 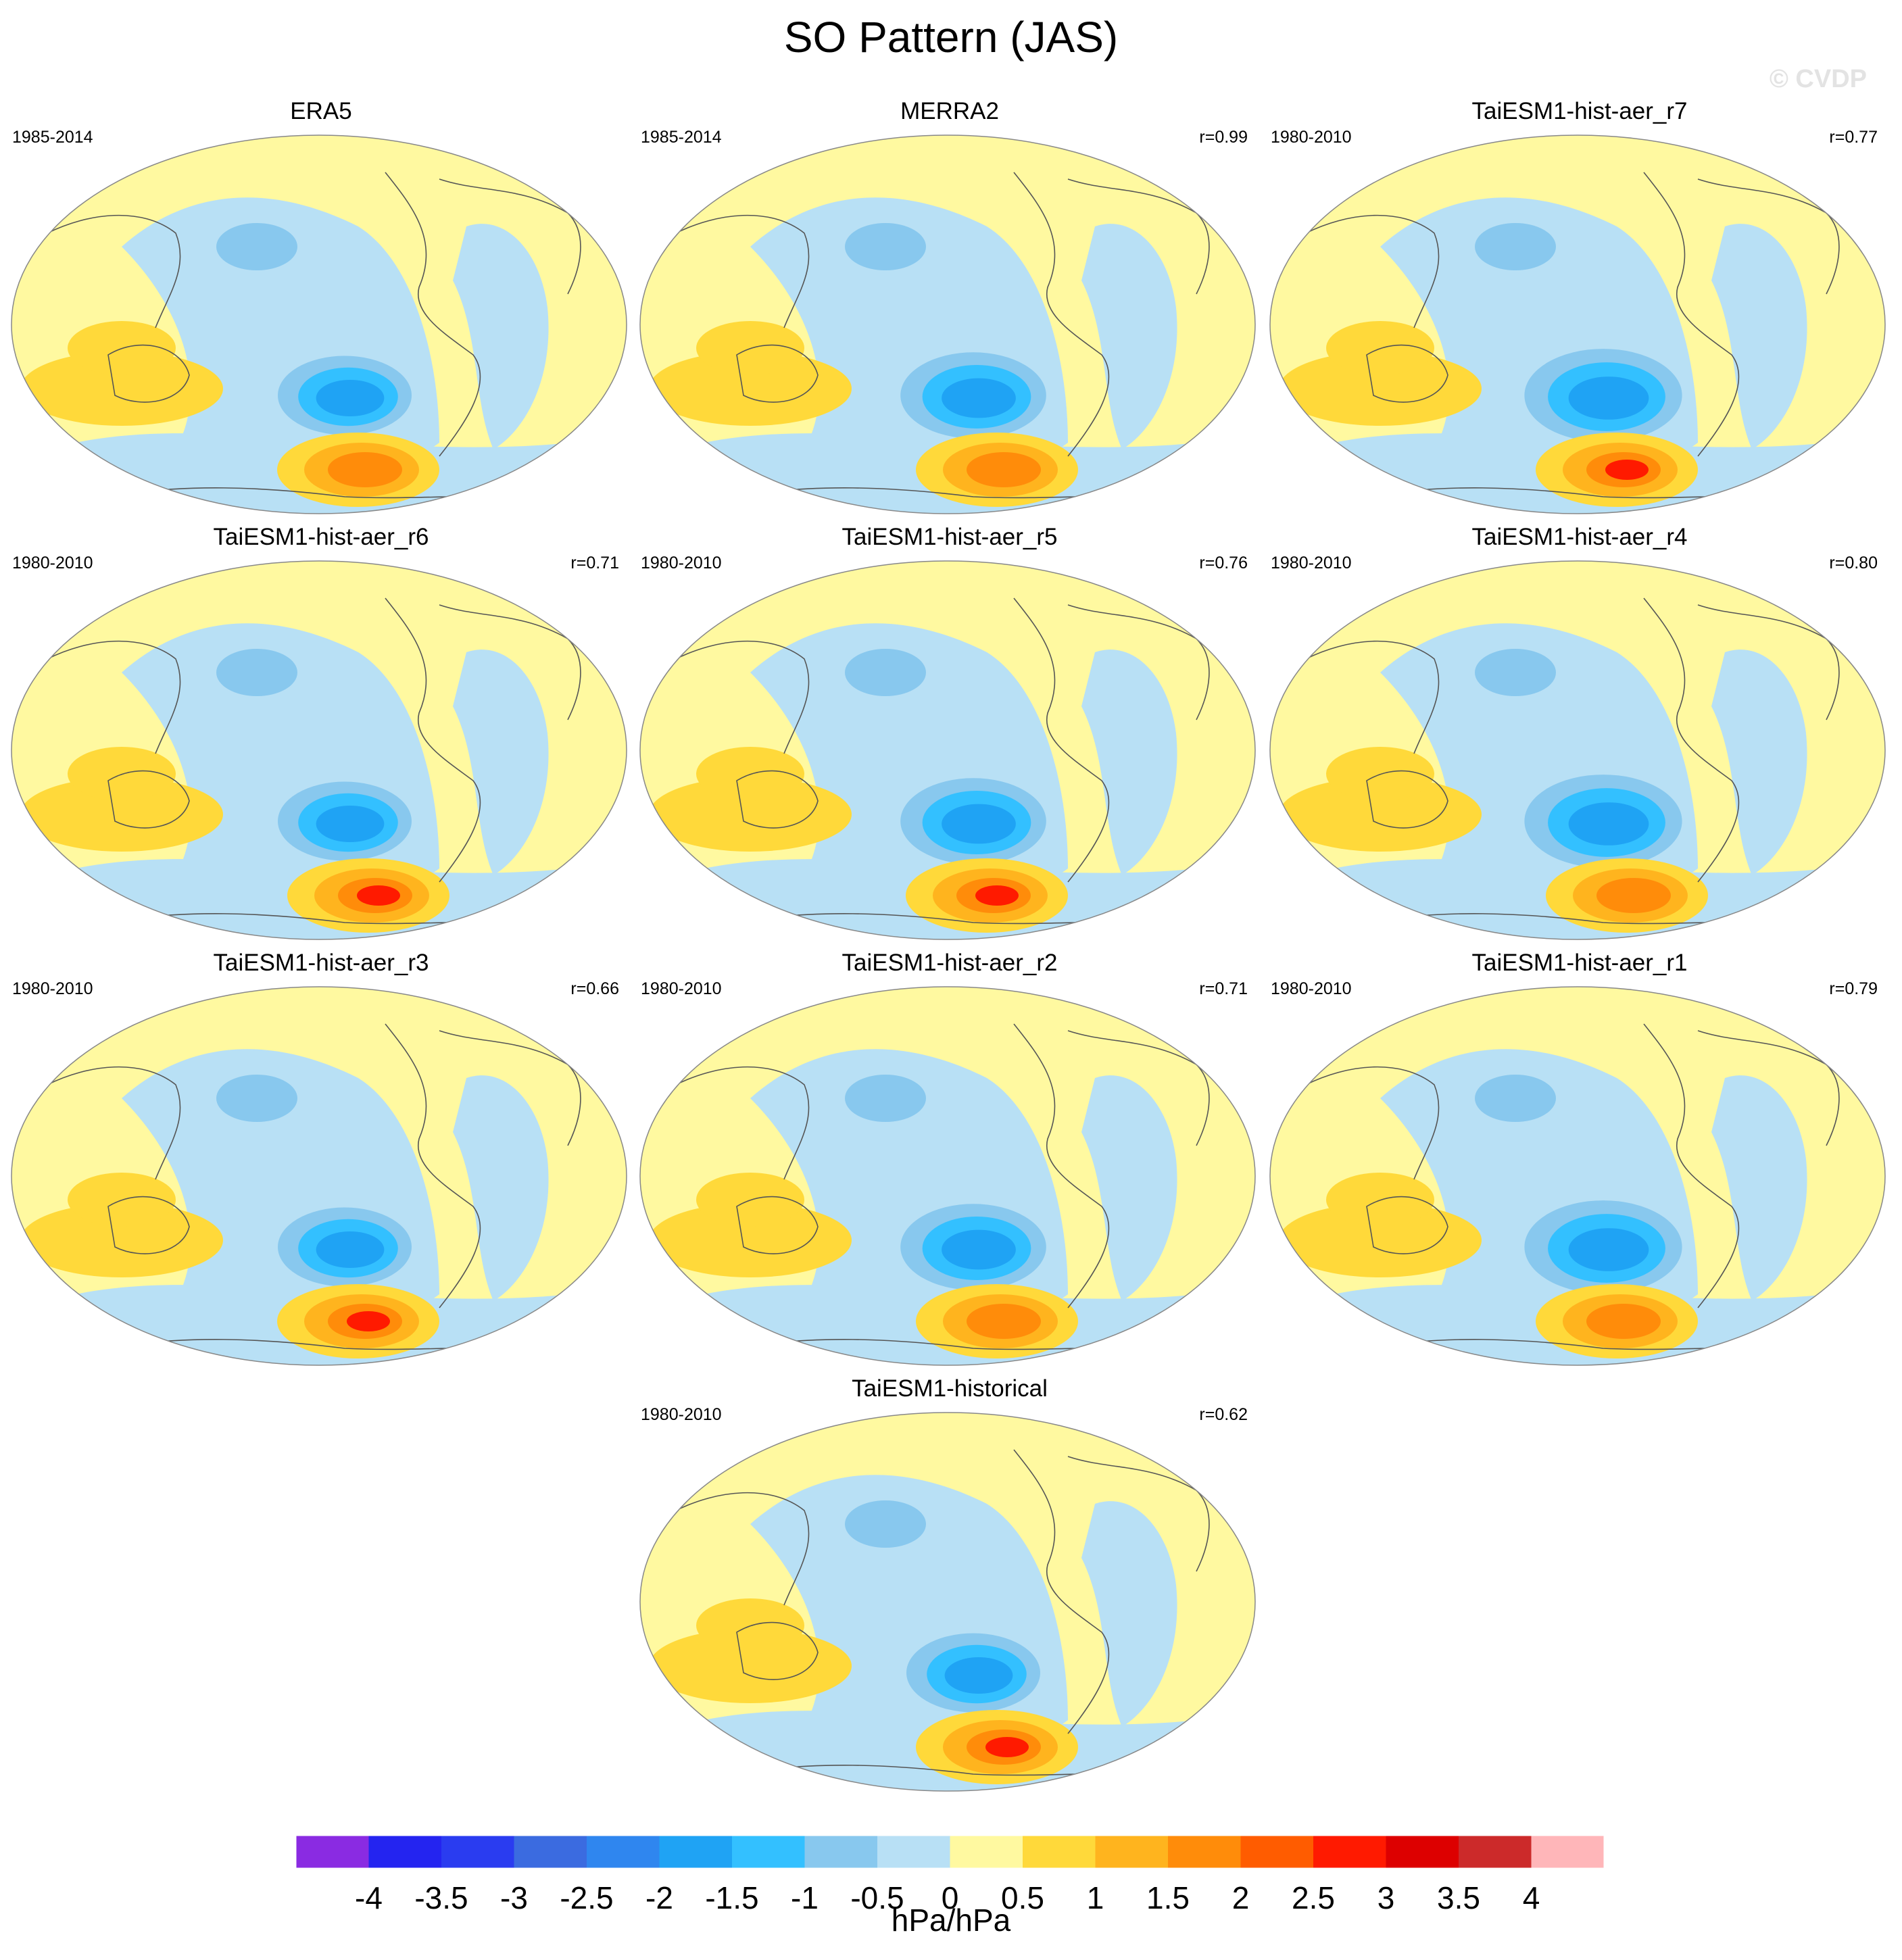 I want to click on panel-title: TaiESM1-hist-aer_r4, so click(x=1580, y=537).